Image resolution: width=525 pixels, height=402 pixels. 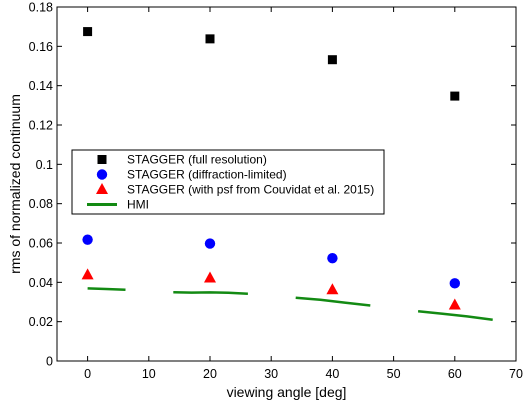 I want to click on y-tick-label: 0.16, so click(x=41, y=47).